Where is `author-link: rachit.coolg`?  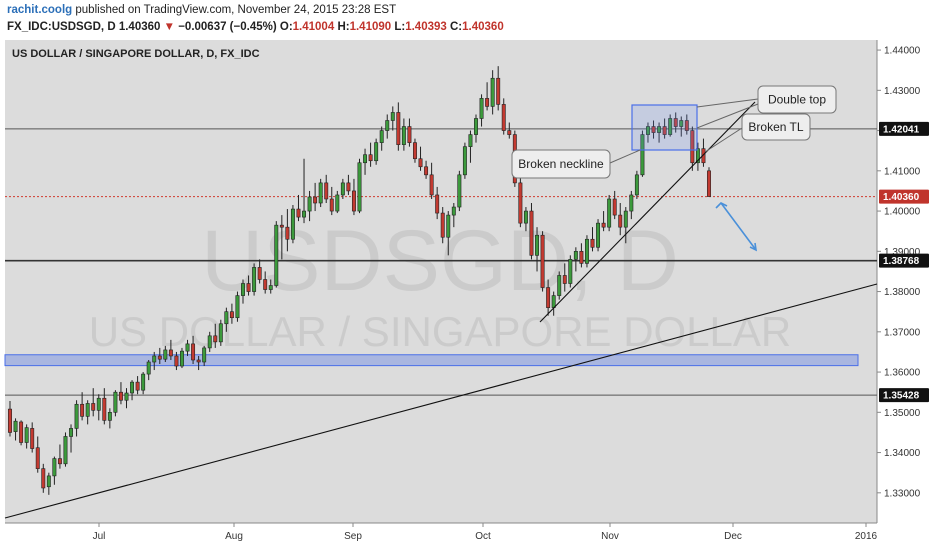 author-link: rachit.coolg is located at coordinates (40, 10).